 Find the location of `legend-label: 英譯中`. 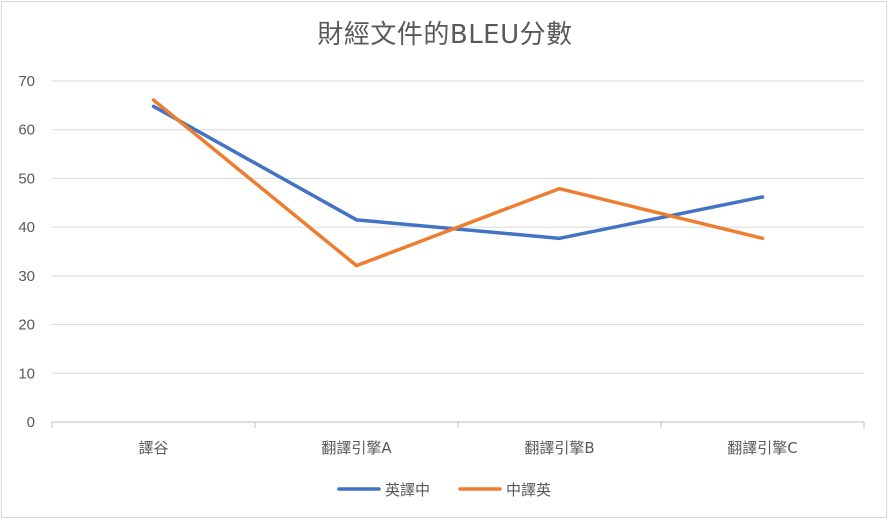

legend-label: 英譯中 is located at coordinates (407, 490).